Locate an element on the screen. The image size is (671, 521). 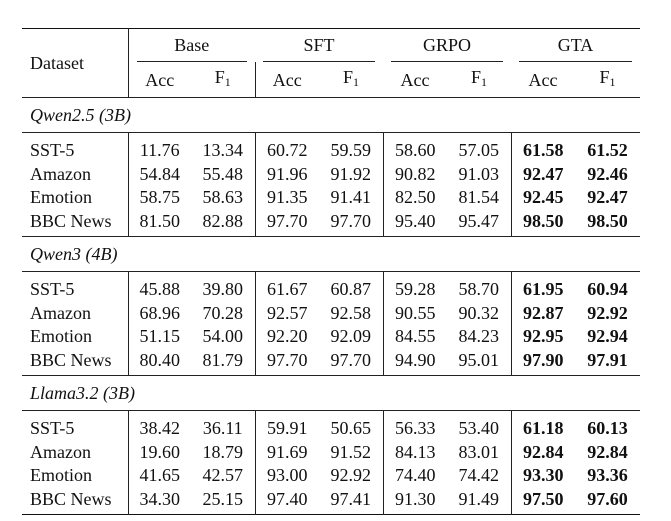
dataset-name: Amazon is located at coordinates (75, 174).